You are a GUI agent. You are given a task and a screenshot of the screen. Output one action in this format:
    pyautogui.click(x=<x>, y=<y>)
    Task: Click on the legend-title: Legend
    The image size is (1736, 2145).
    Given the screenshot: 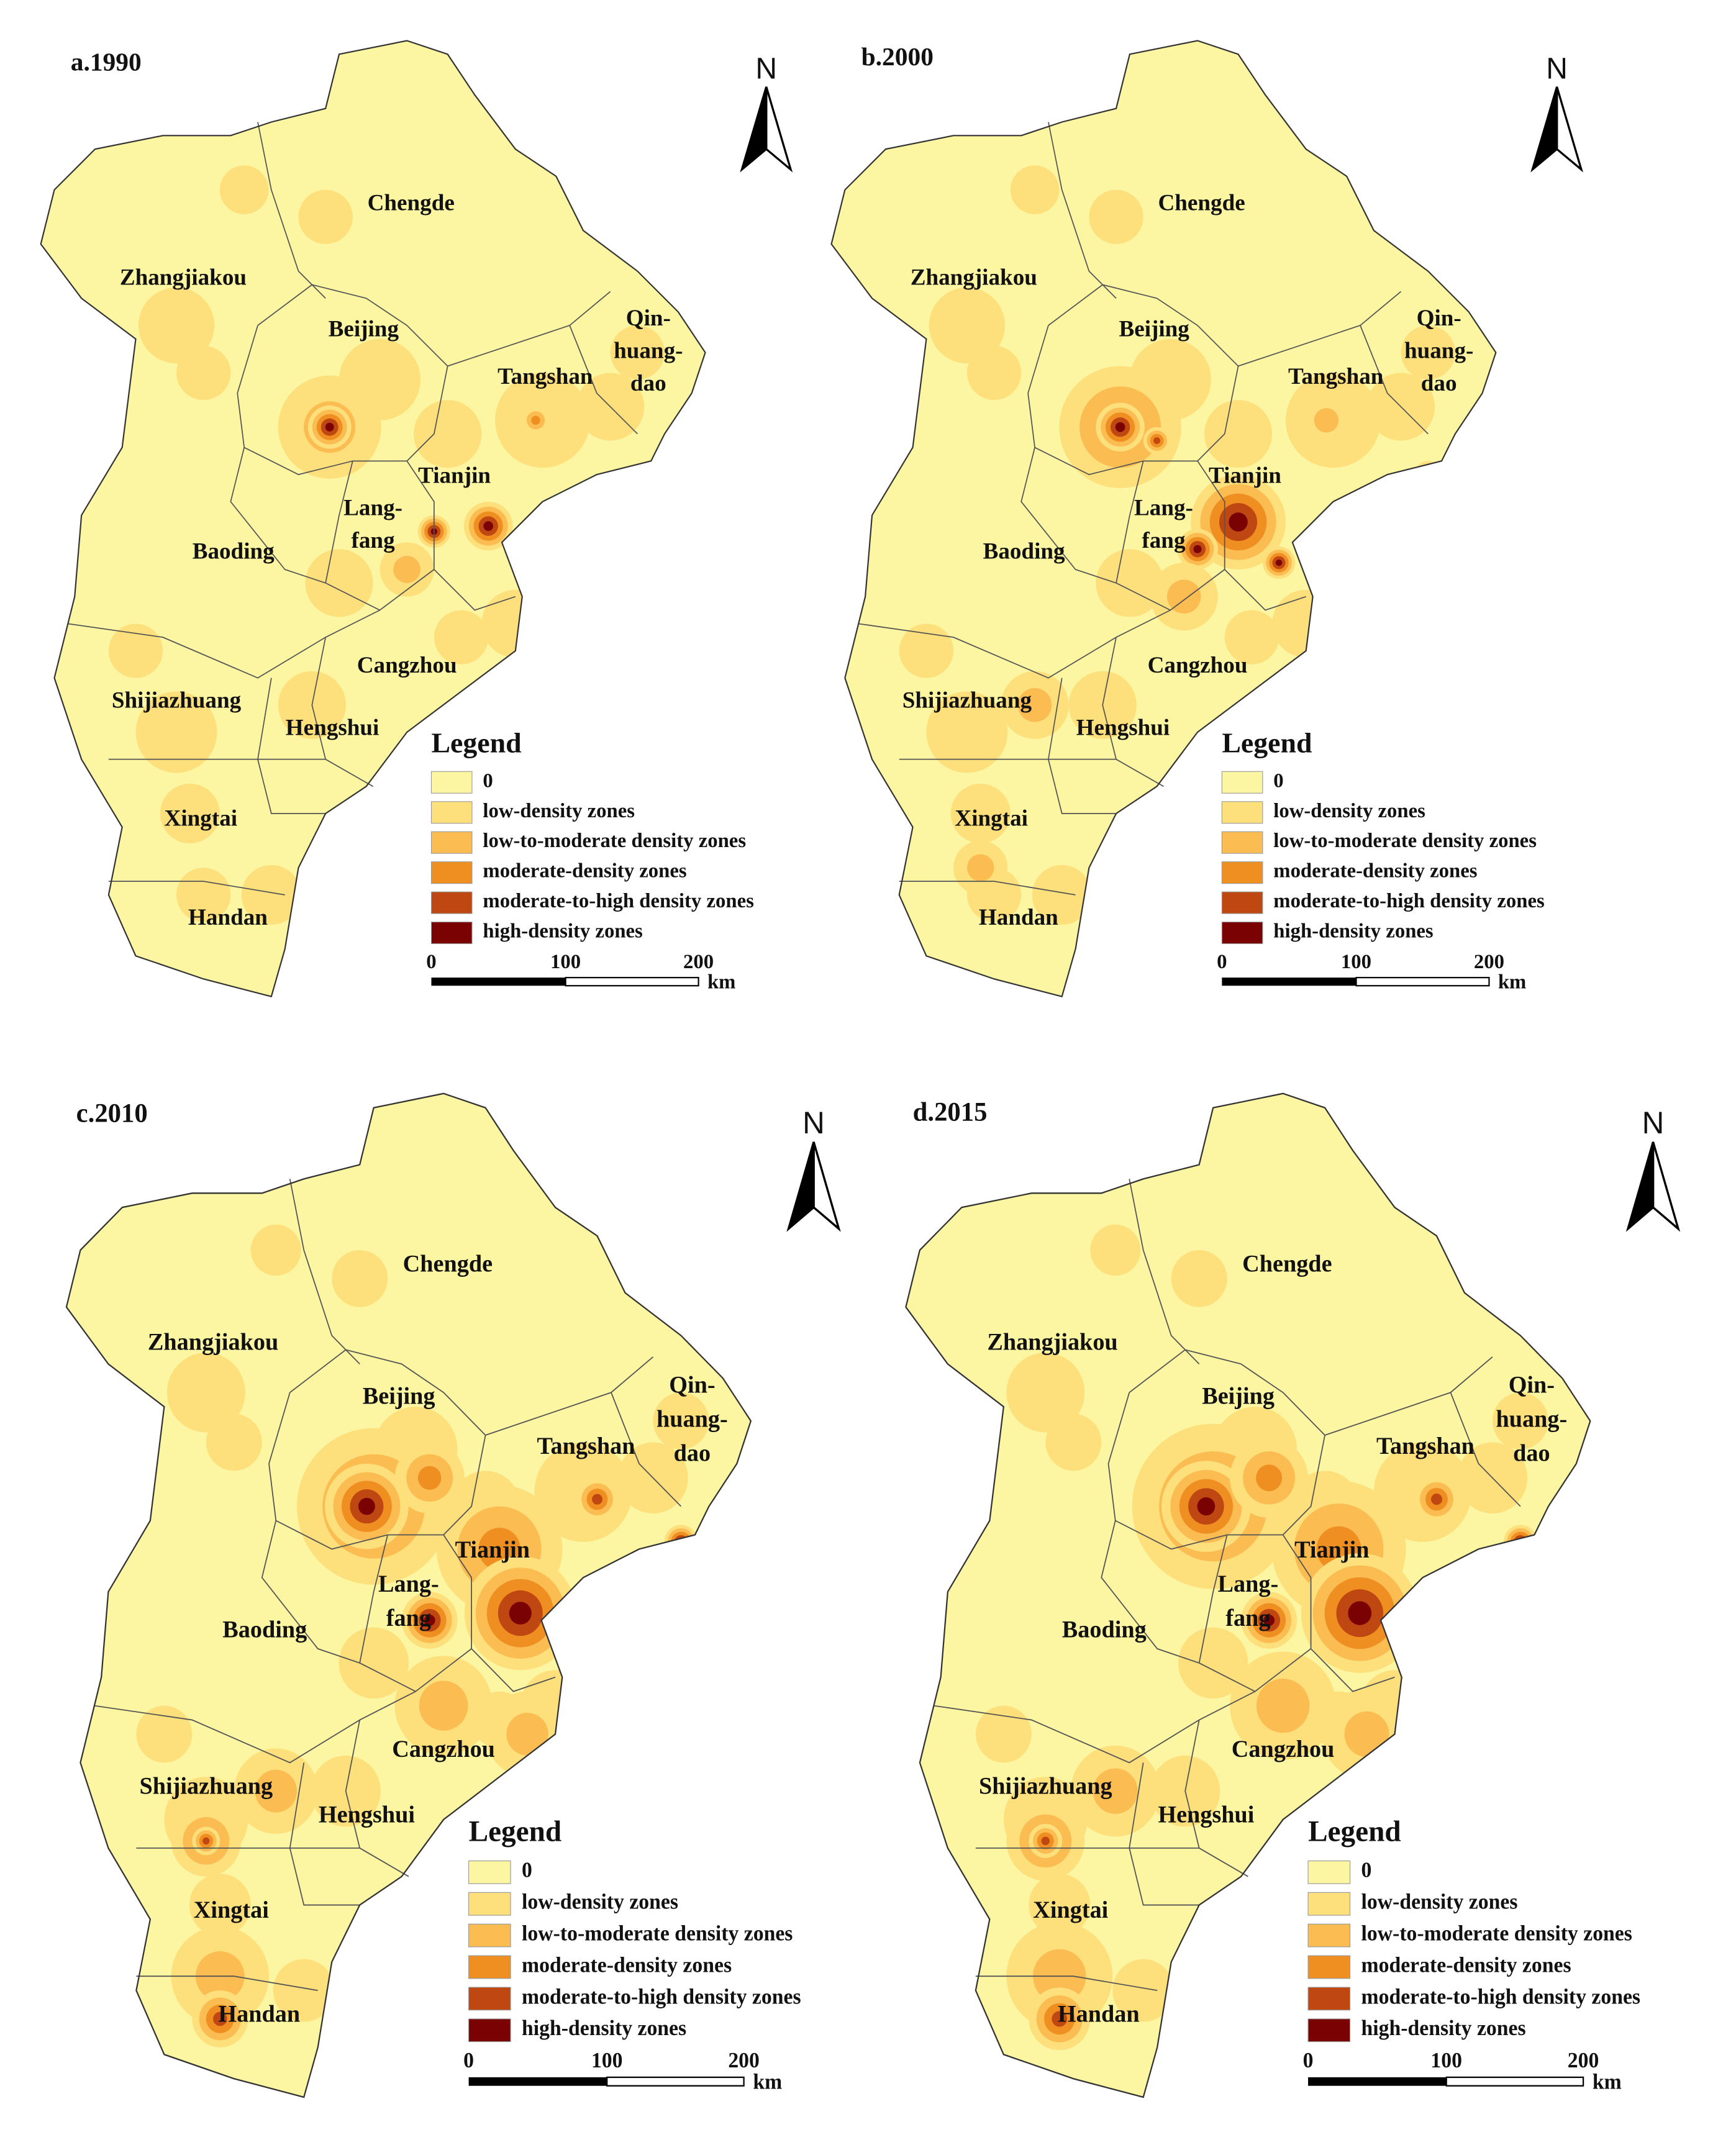 What is the action you would take?
    pyautogui.click(x=476, y=743)
    